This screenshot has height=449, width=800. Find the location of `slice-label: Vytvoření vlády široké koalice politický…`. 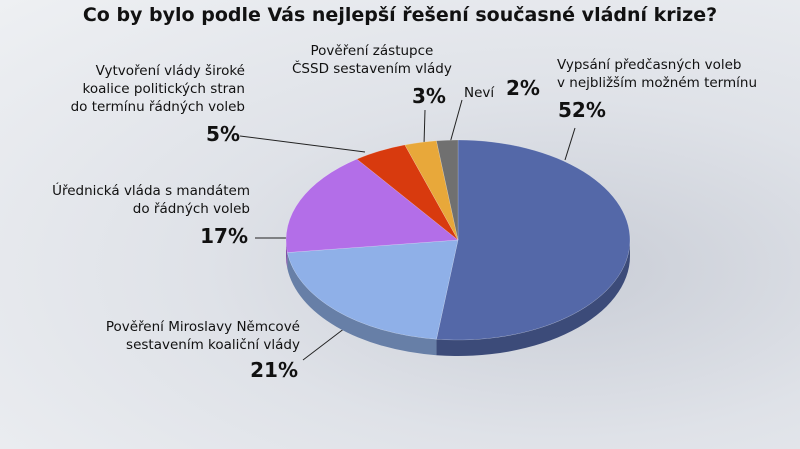

slice-label: Vytvoření vlády široké koalice politický… is located at coordinates (157, 89).